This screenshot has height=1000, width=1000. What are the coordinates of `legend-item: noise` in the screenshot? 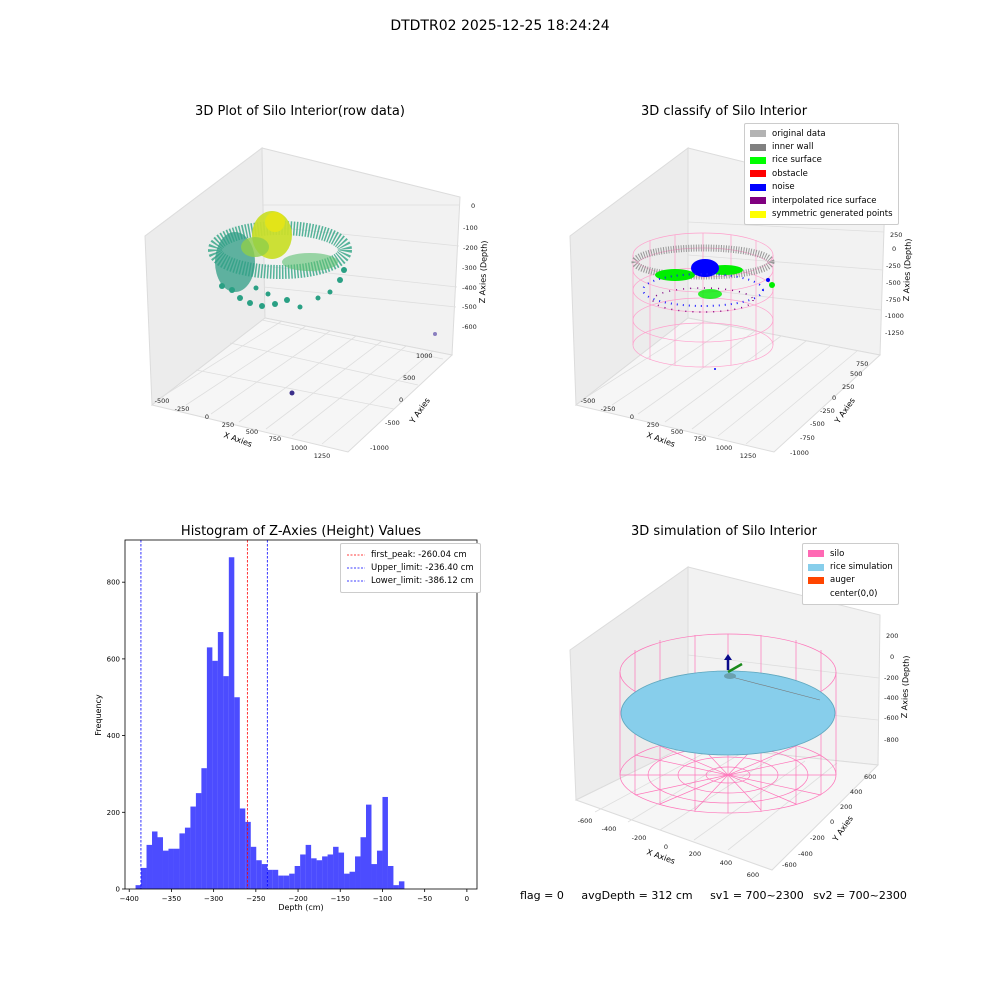 It's located at (821, 187).